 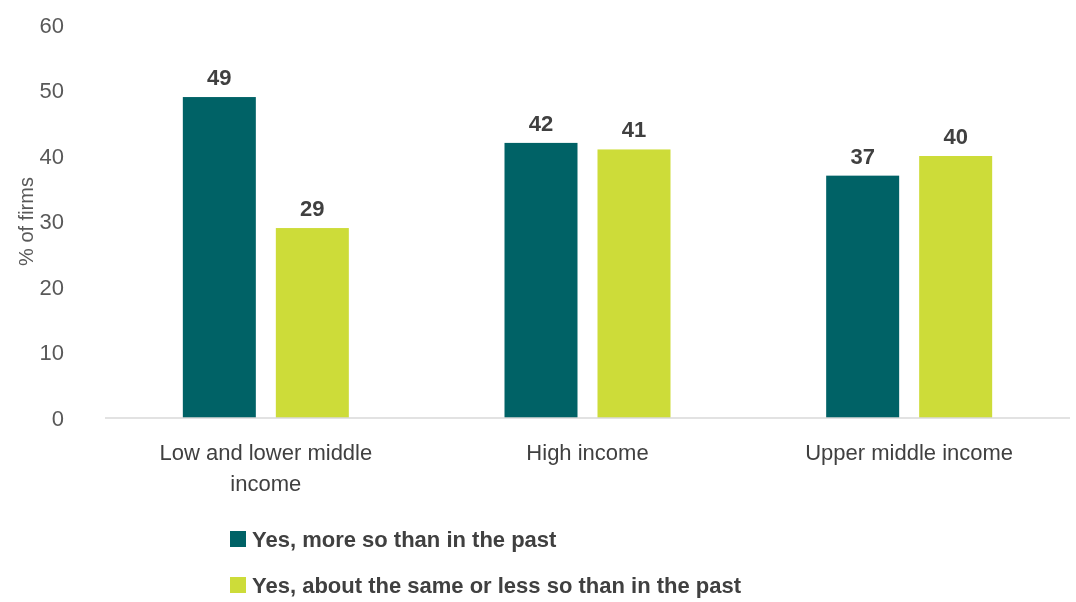 I want to click on x-tick-label: High income, so click(x=587, y=452).